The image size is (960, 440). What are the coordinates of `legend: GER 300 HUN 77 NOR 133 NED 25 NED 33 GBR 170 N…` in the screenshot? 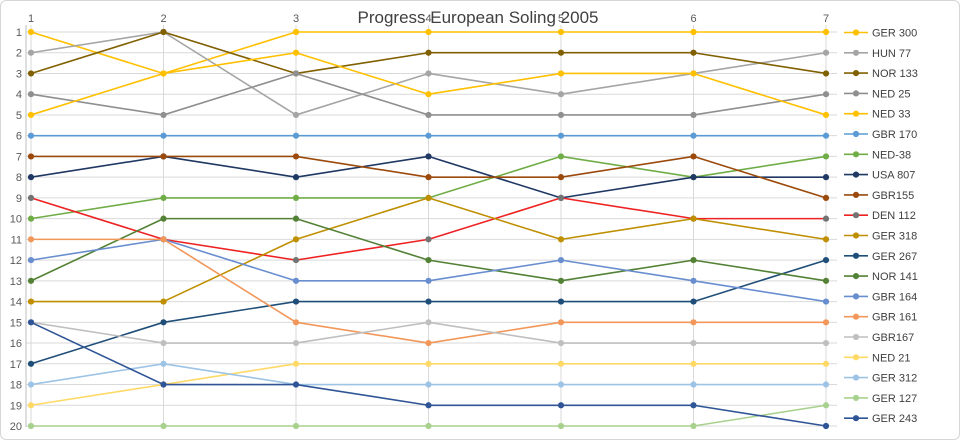 It's located at (881, 226).